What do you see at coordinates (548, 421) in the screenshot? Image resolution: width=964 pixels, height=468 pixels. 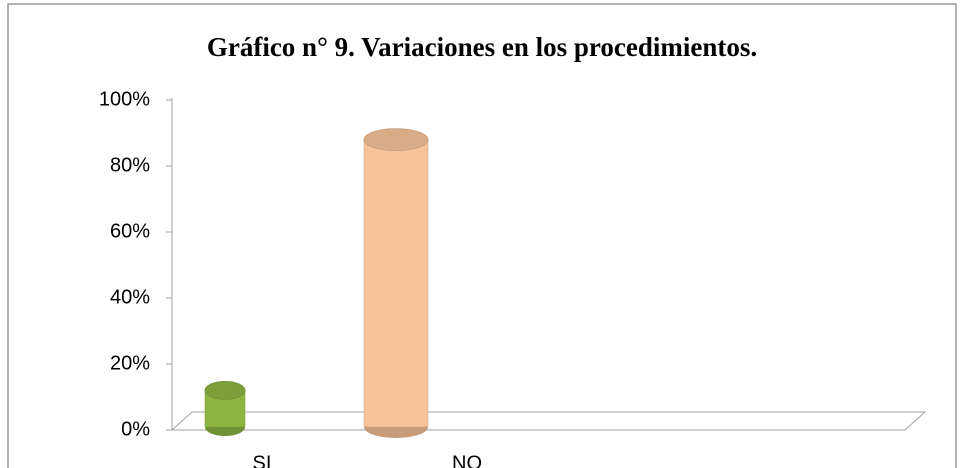 I see `floor` at bounding box center [548, 421].